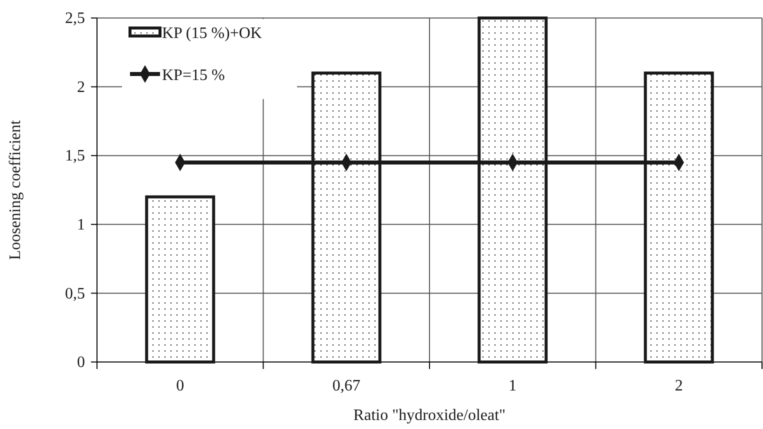 This screenshot has height=429, width=763. Describe the element at coordinates (180, 279) in the screenshot. I see `bar` at that location.